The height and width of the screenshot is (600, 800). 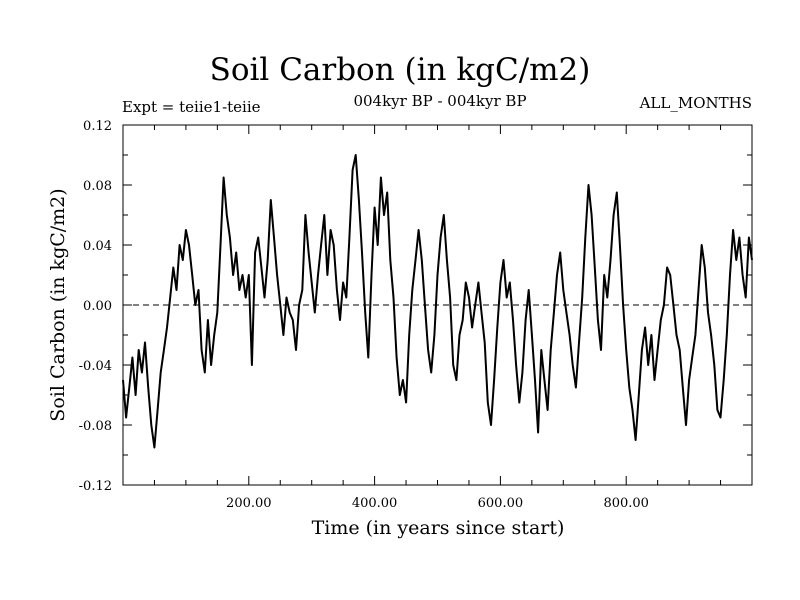 I want to click on experiment-label: Expt = teiie1-teiie, so click(x=191, y=107).